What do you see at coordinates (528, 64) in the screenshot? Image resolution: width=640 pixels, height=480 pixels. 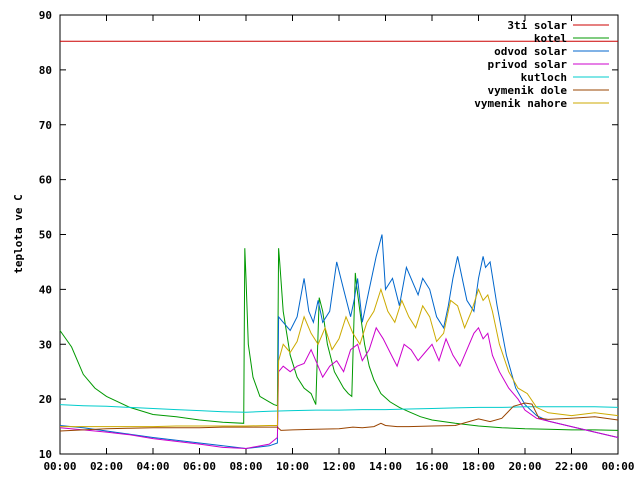 I see `legend-label: privod solar` at bounding box center [528, 64].